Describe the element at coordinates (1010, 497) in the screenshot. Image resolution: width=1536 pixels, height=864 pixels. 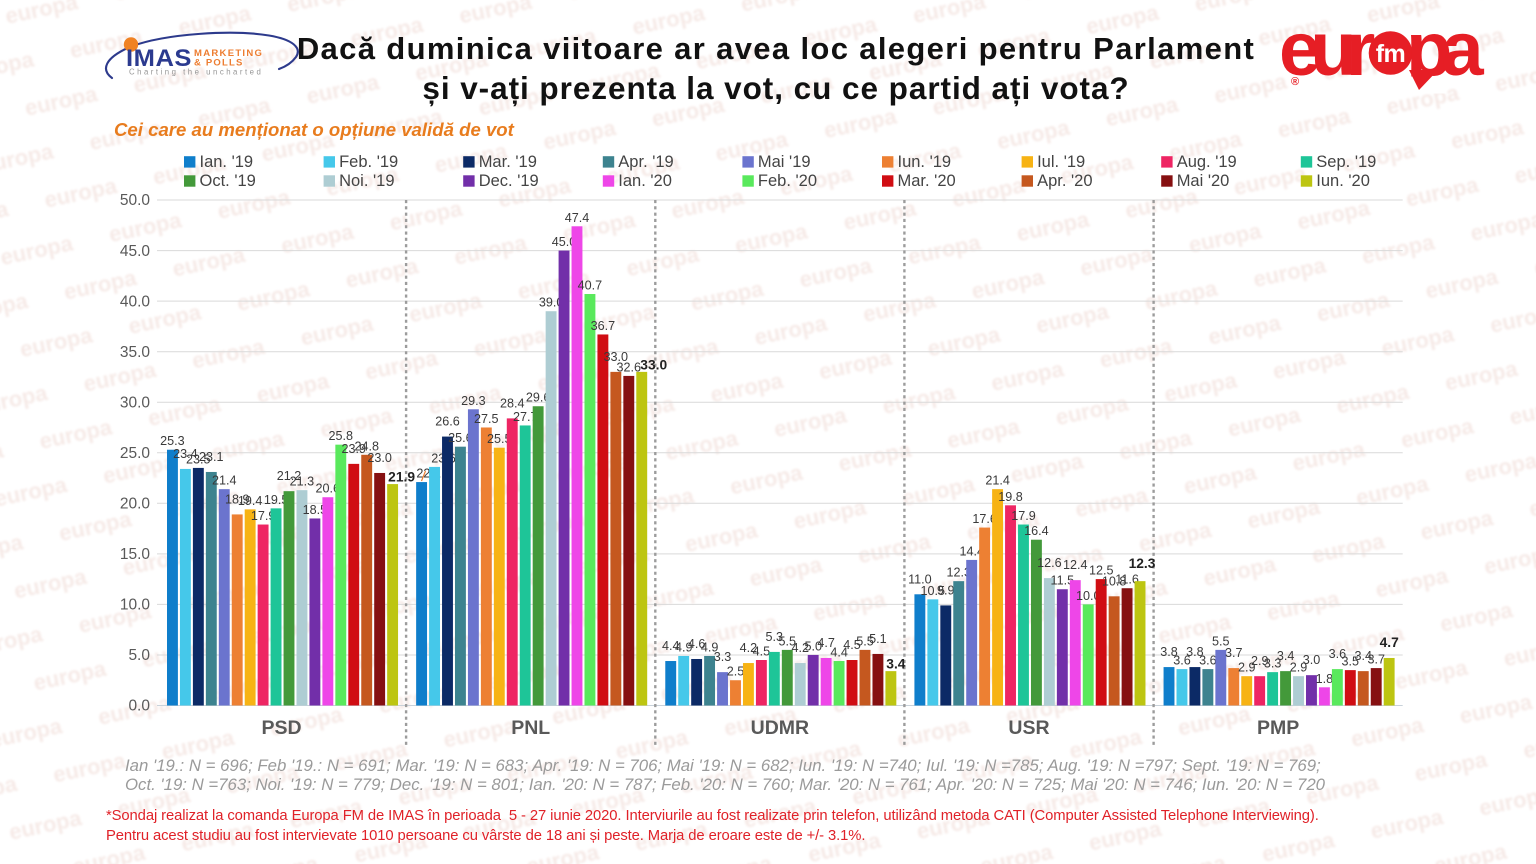
I see `svg-text: 19.8` at that location.